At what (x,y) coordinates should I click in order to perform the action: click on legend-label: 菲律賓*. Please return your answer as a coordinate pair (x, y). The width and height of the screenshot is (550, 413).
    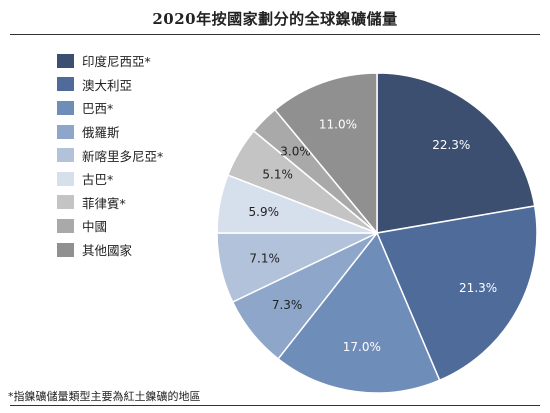
    Looking at the image, I should click on (104, 203).